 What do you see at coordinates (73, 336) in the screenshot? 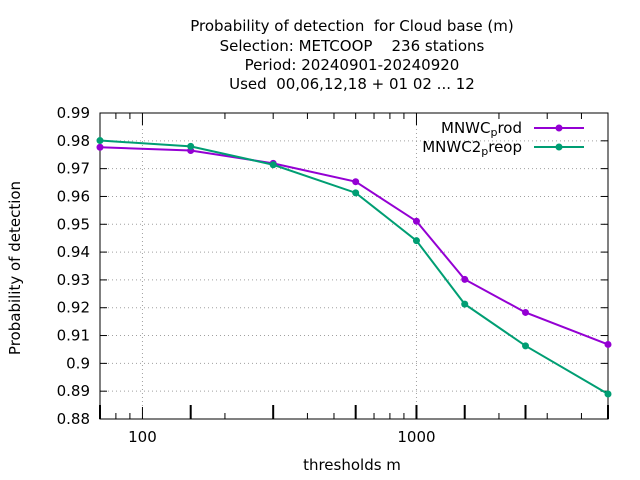
I see `y-tick-label: 0.91` at bounding box center [73, 336].